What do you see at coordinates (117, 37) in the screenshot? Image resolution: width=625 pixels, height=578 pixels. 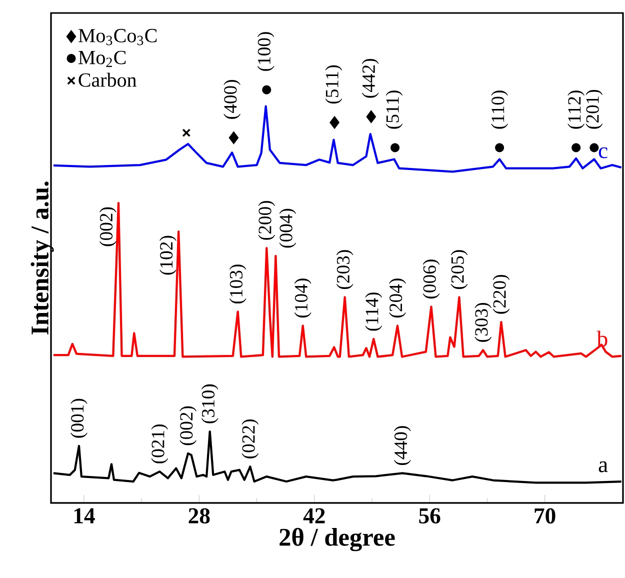 I see `legend-label: Mo$_{3}$Co$_{3}$C` at bounding box center [117, 37].